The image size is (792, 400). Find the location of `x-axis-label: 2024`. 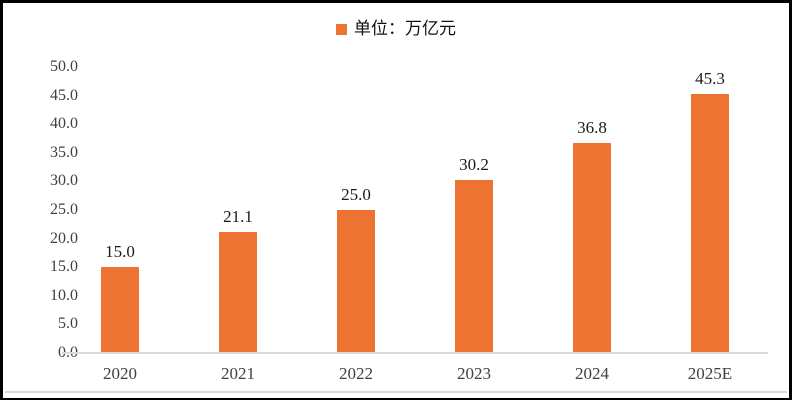

x-axis-label: 2024 is located at coordinates (592, 373).